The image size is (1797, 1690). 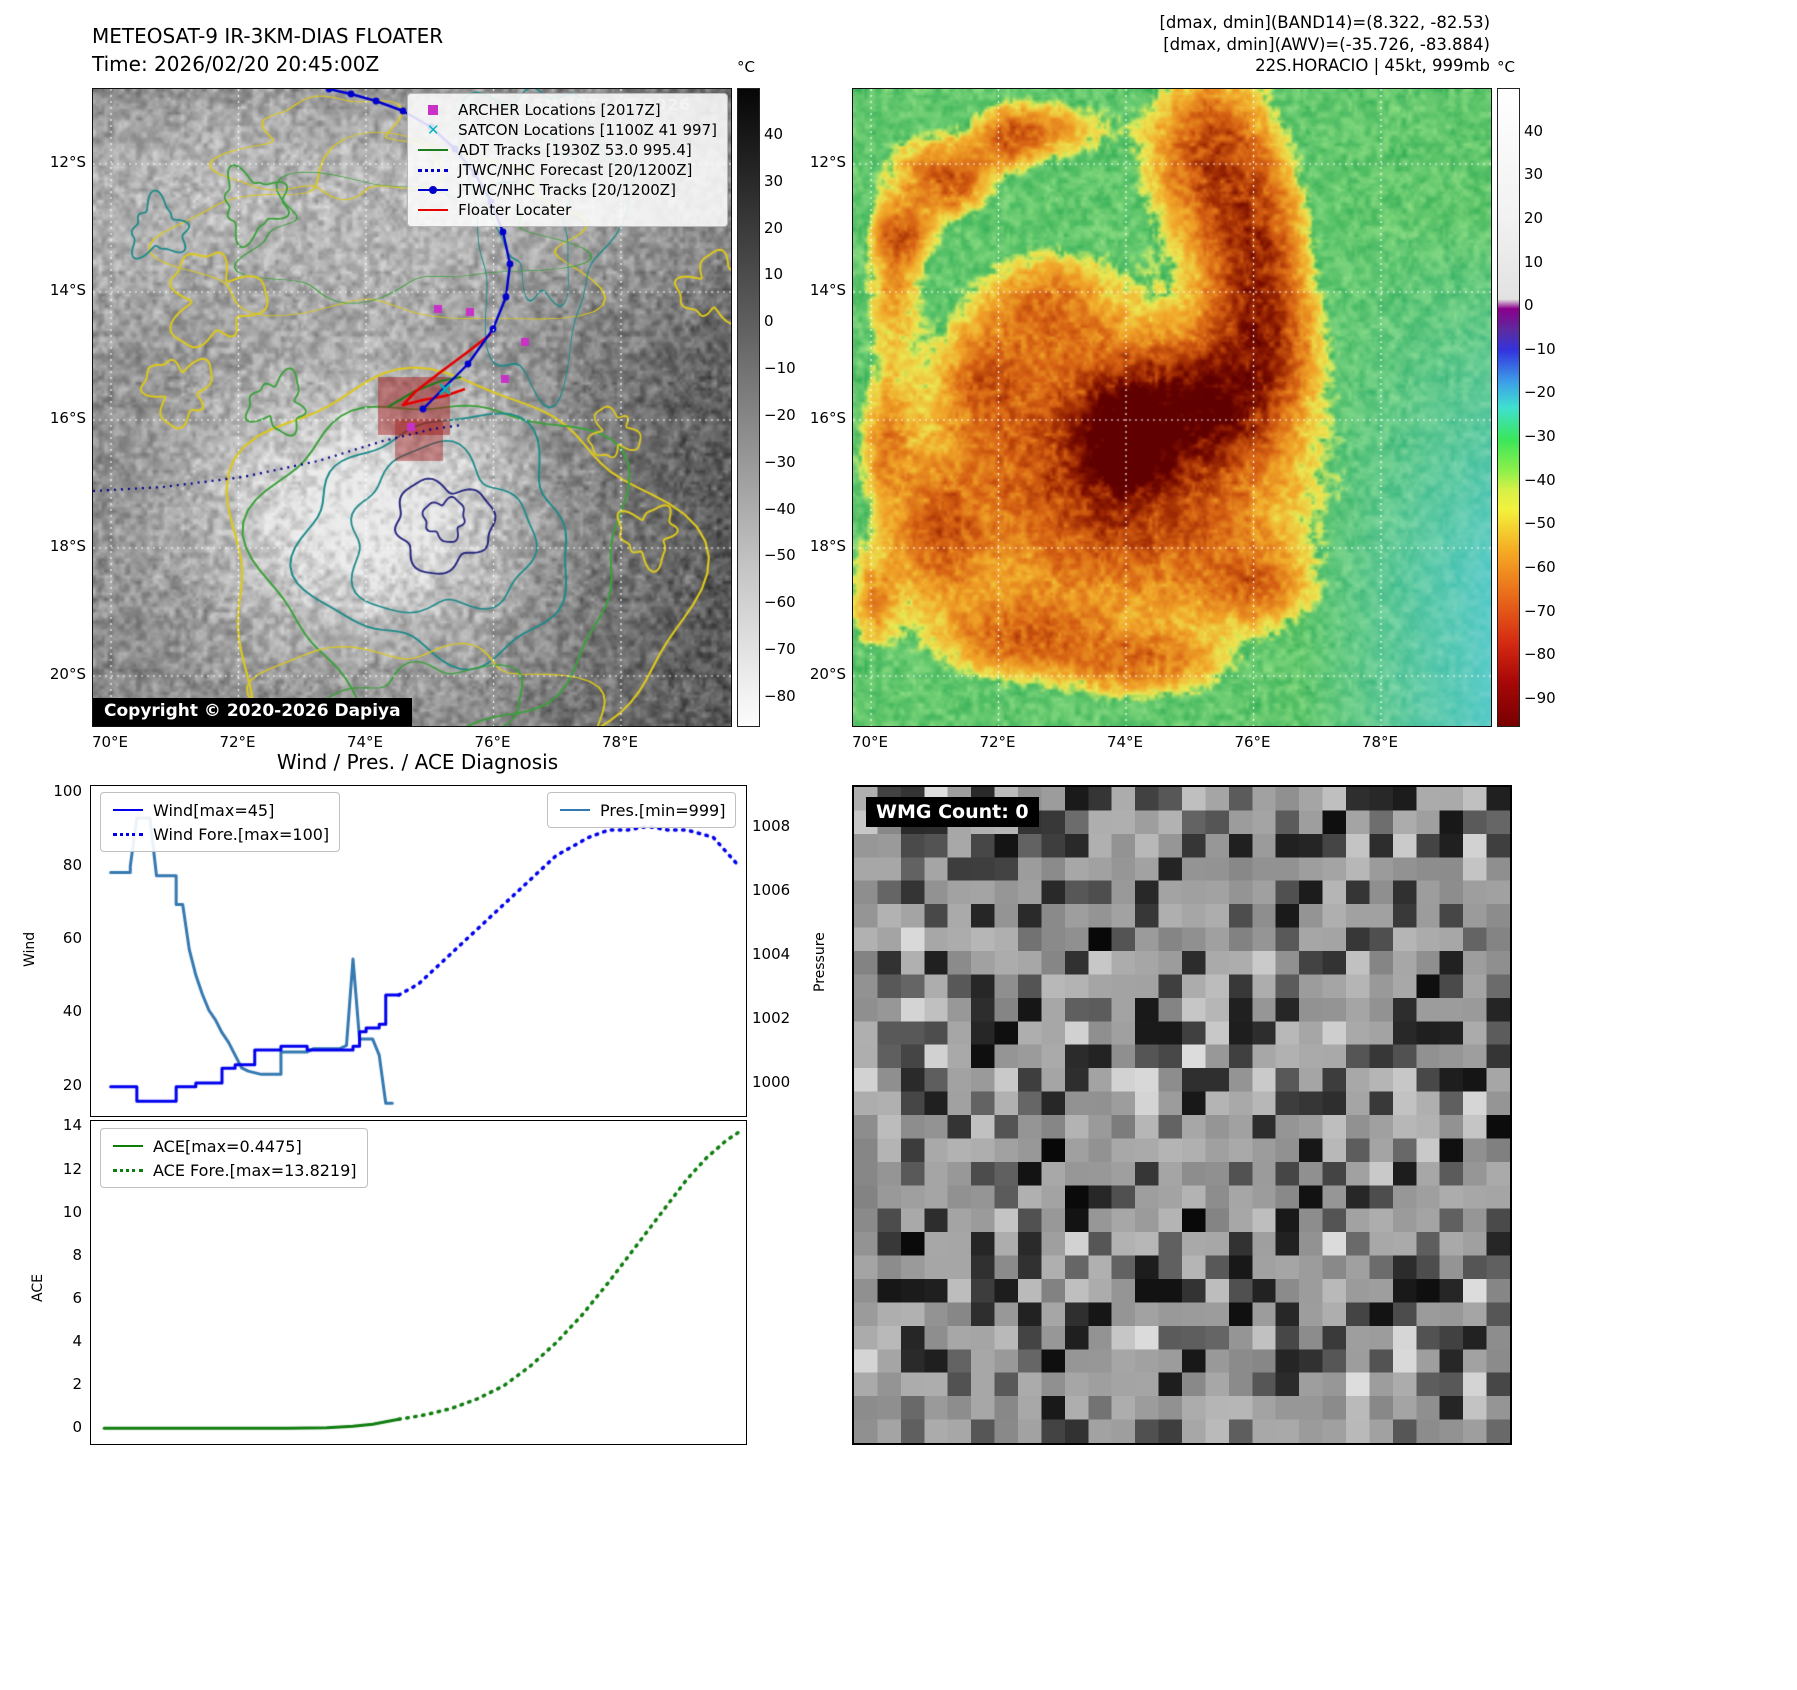 What do you see at coordinates (566, 130) in the screenshot?
I see `ir-legend-item: ✕ SATCON Locations [1100Z 41 997]` at bounding box center [566, 130].